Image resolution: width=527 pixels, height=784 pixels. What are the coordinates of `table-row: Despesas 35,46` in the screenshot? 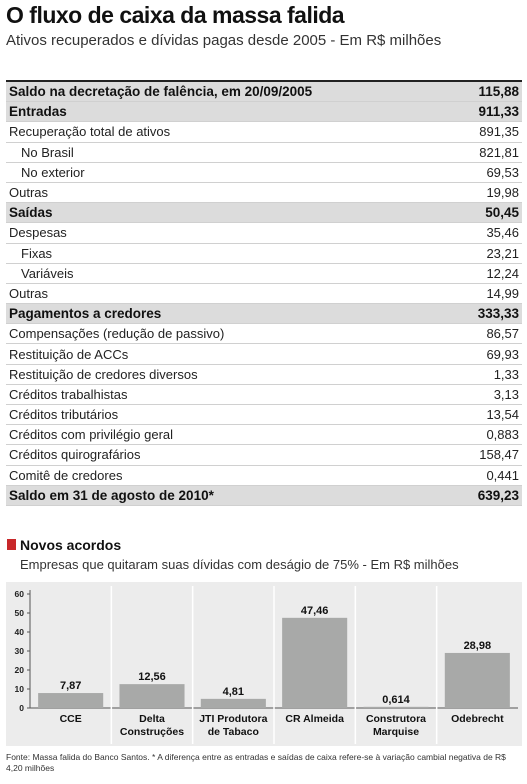 It's located at (264, 233).